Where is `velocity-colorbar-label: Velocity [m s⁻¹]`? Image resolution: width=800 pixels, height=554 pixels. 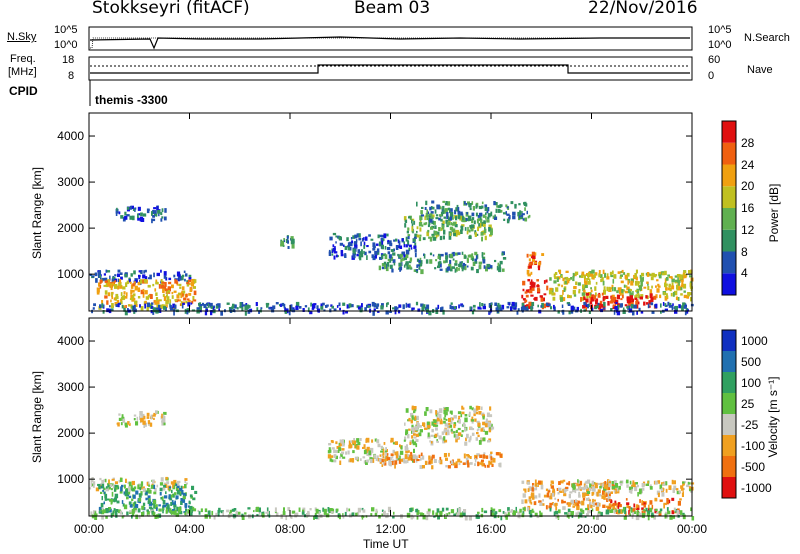
velocity-colorbar-label: Velocity [m s⁻¹] is located at coordinates (773, 417).